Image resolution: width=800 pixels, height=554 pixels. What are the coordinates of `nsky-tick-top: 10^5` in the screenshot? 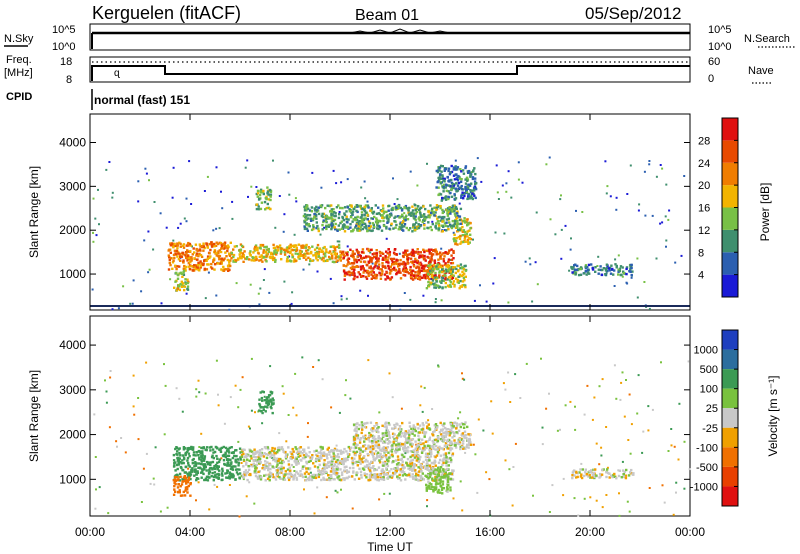 It's located at (64, 30).